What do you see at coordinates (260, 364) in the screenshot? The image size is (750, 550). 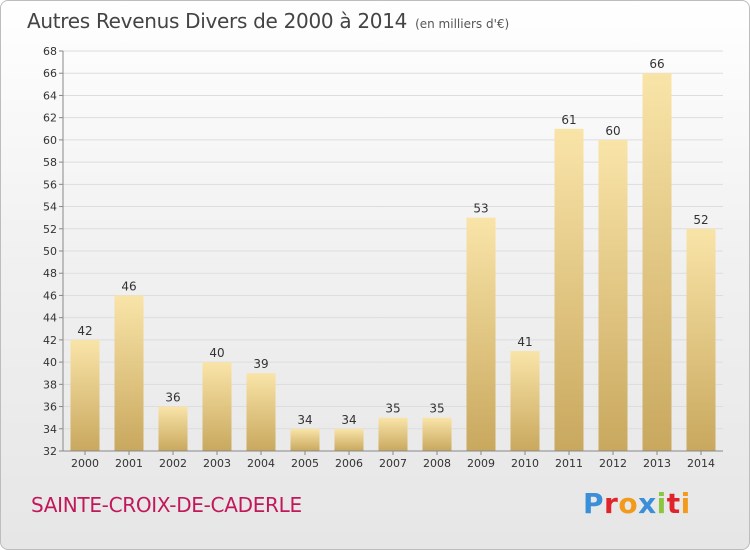 I see `bar-value-label: 39` at bounding box center [260, 364].